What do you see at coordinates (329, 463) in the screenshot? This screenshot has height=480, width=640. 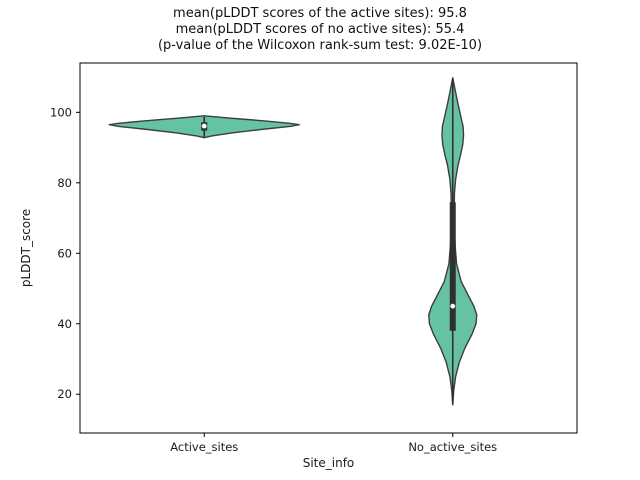 I see `x-axis-label: Site_info` at bounding box center [329, 463].